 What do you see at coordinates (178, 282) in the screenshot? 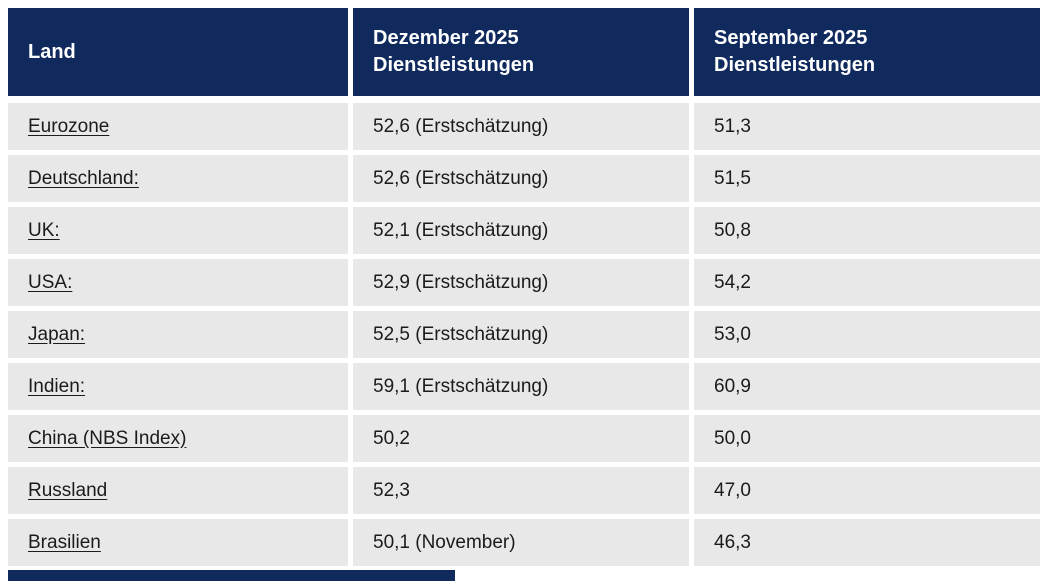
I see `cell-land: USA:` at bounding box center [178, 282].